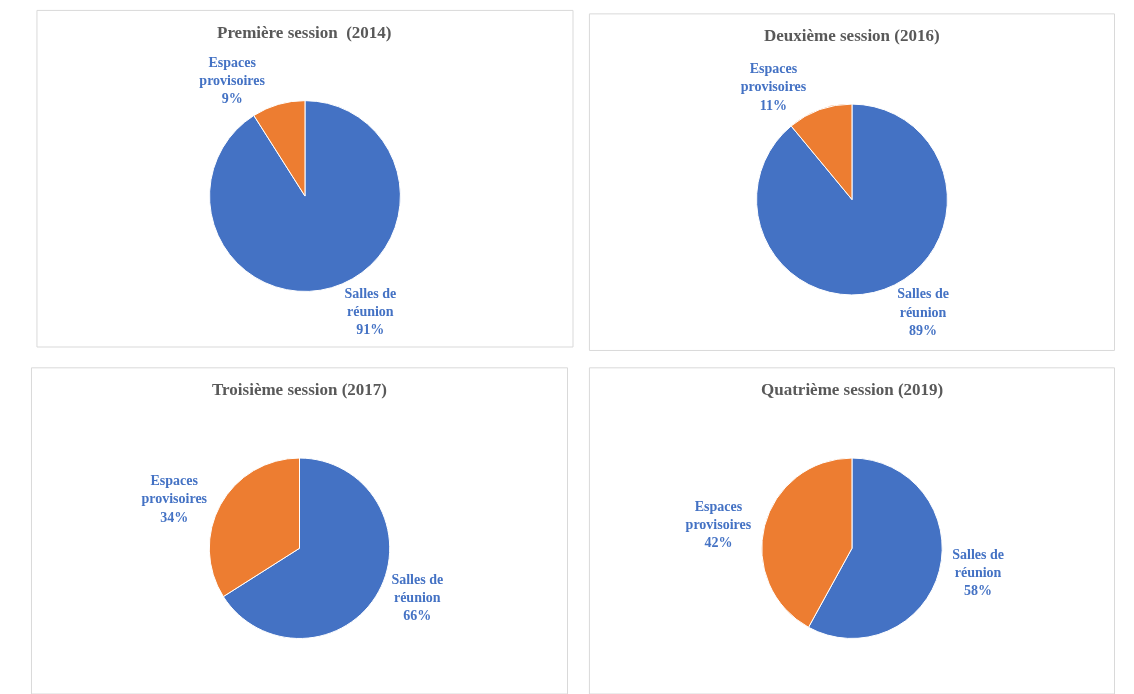  What do you see at coordinates (370, 330) in the screenshot?
I see `data-label: 91%` at bounding box center [370, 330].